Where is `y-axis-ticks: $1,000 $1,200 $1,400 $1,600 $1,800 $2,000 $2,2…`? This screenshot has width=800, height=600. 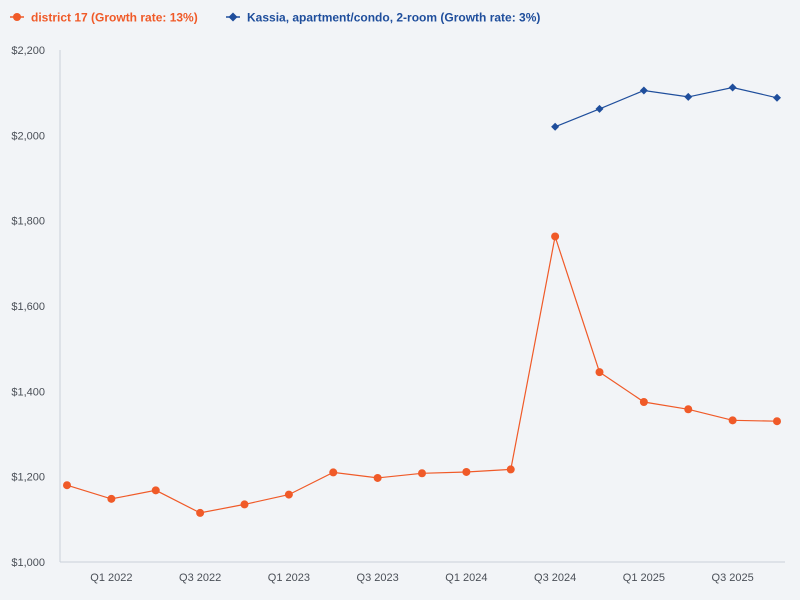 y-axis-ticks: $1,000 $1,200 $1,400 $1,600 $1,800 $2,000 $2,2… is located at coordinates (28, 307).